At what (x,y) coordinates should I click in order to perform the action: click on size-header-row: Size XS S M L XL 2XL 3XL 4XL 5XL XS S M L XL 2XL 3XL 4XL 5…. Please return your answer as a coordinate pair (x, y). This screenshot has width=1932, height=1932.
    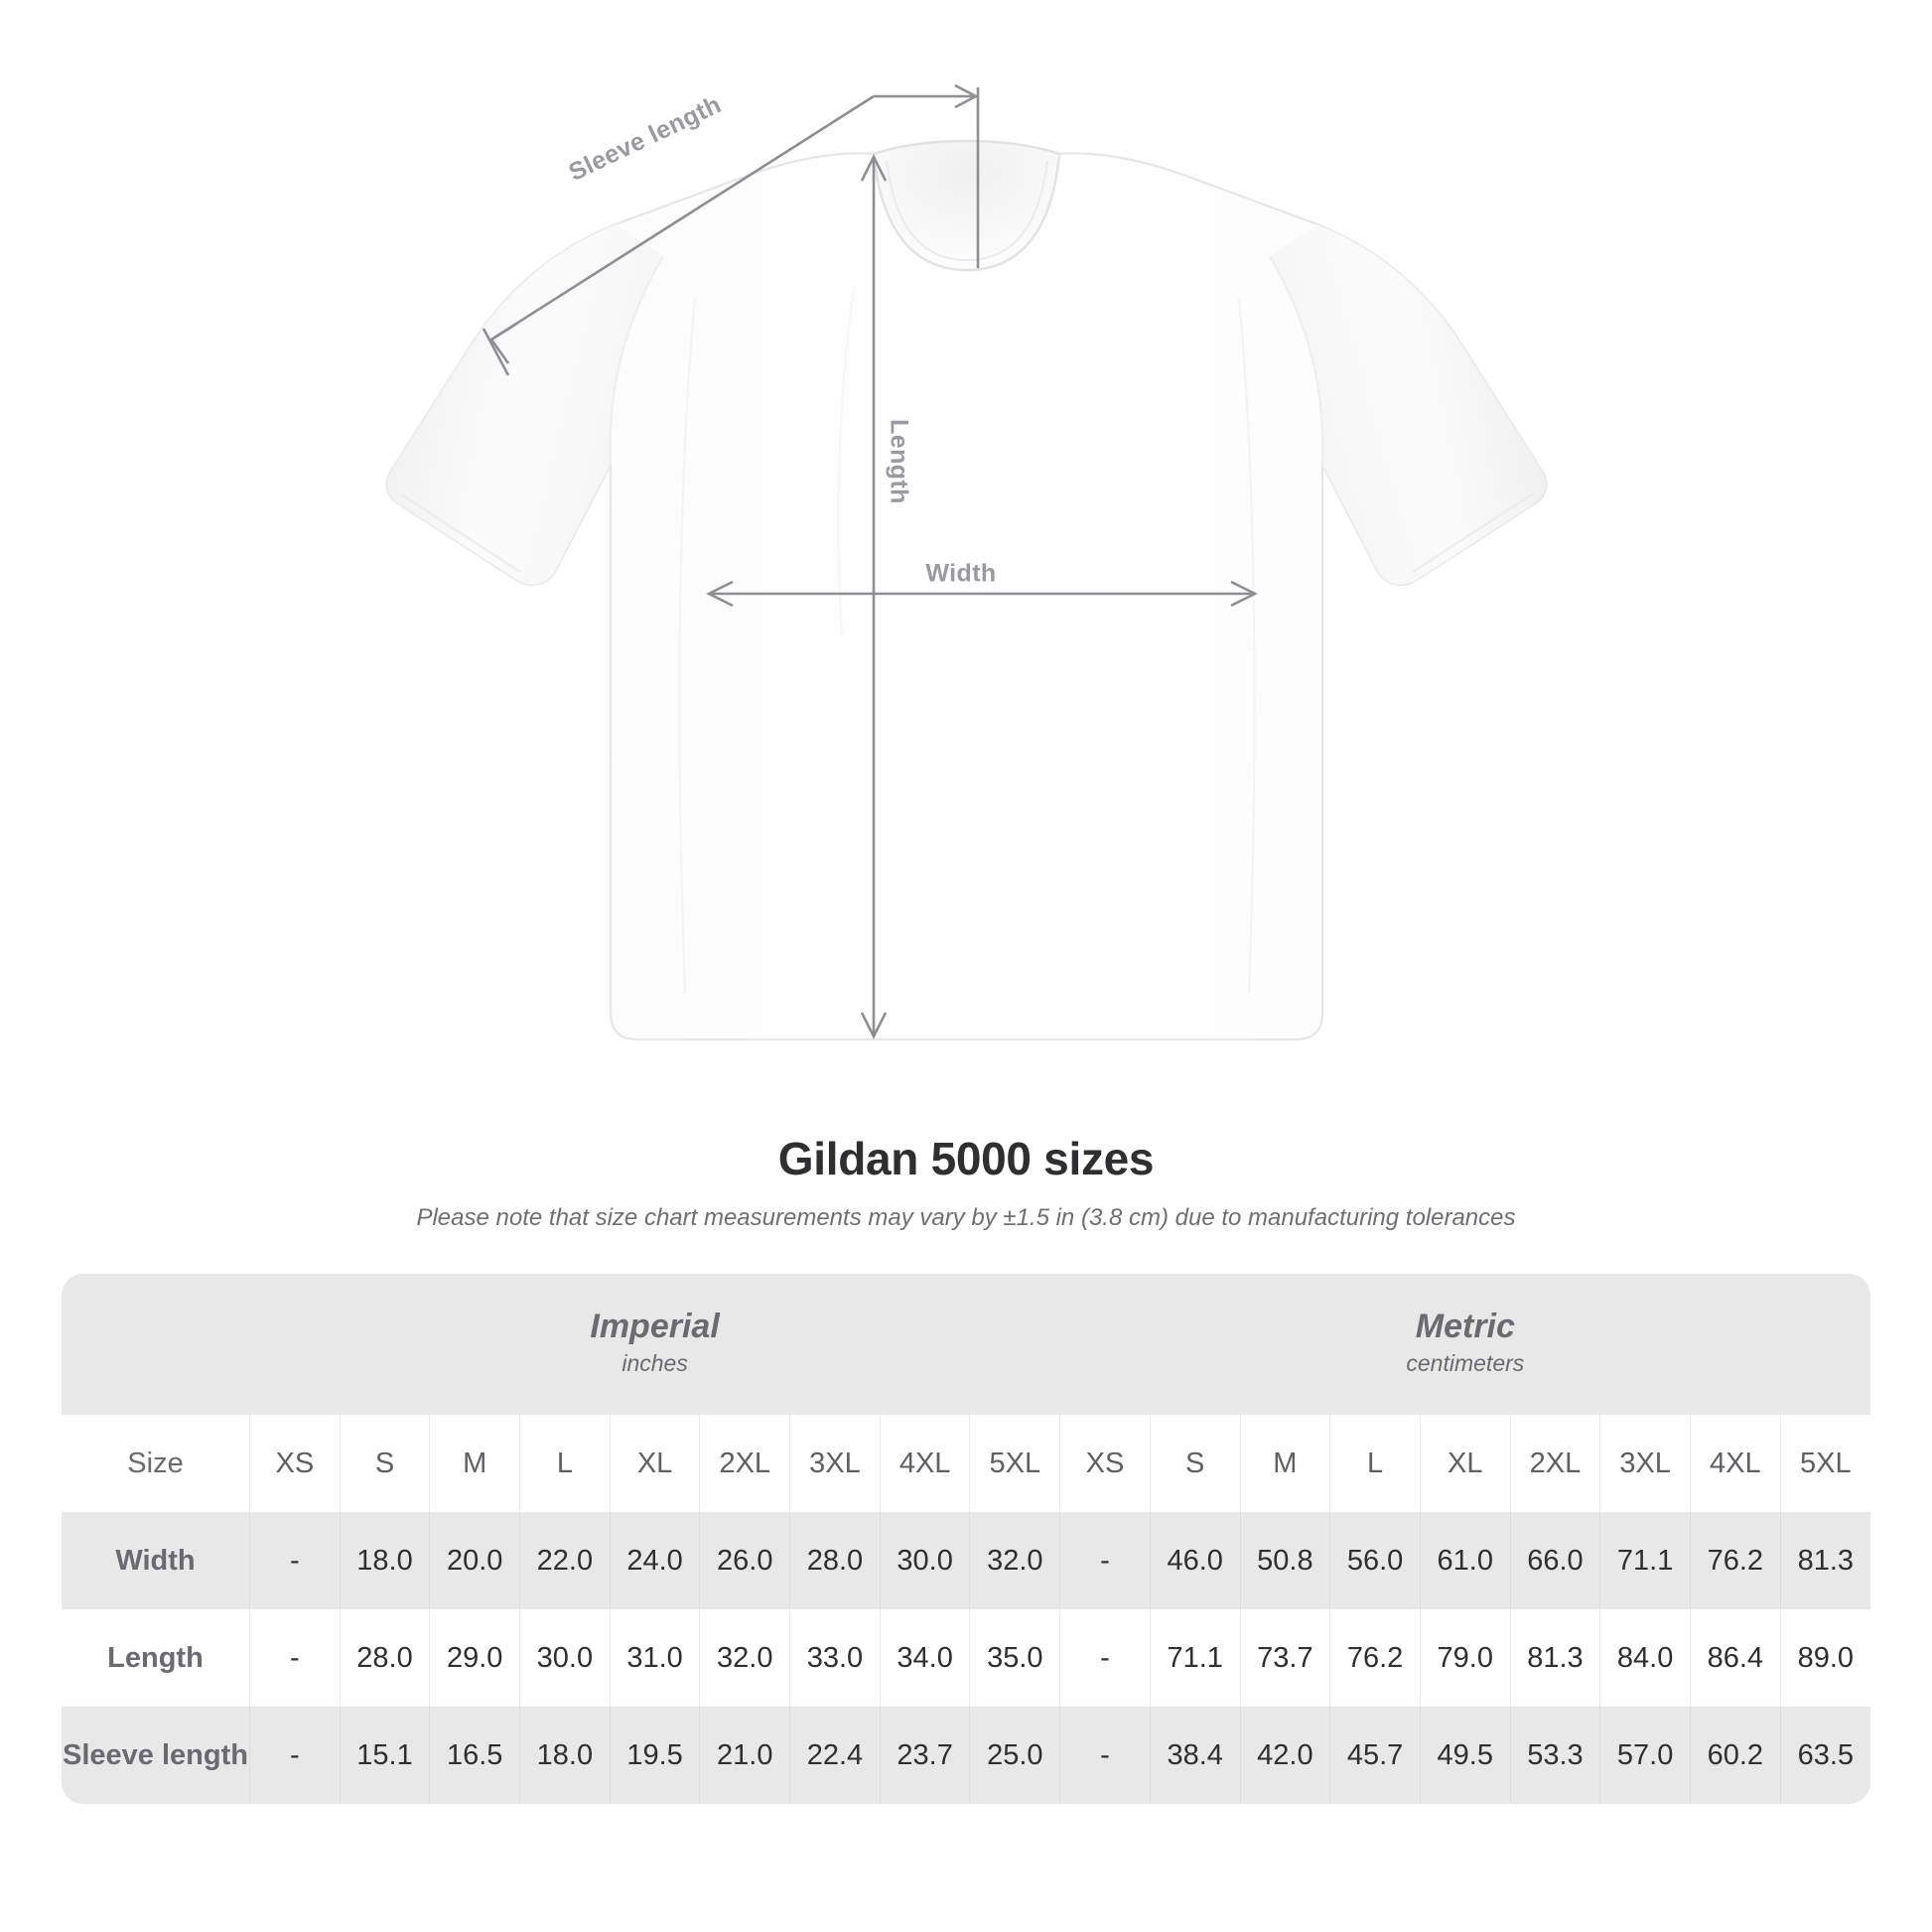
    Looking at the image, I should click on (966, 1464).